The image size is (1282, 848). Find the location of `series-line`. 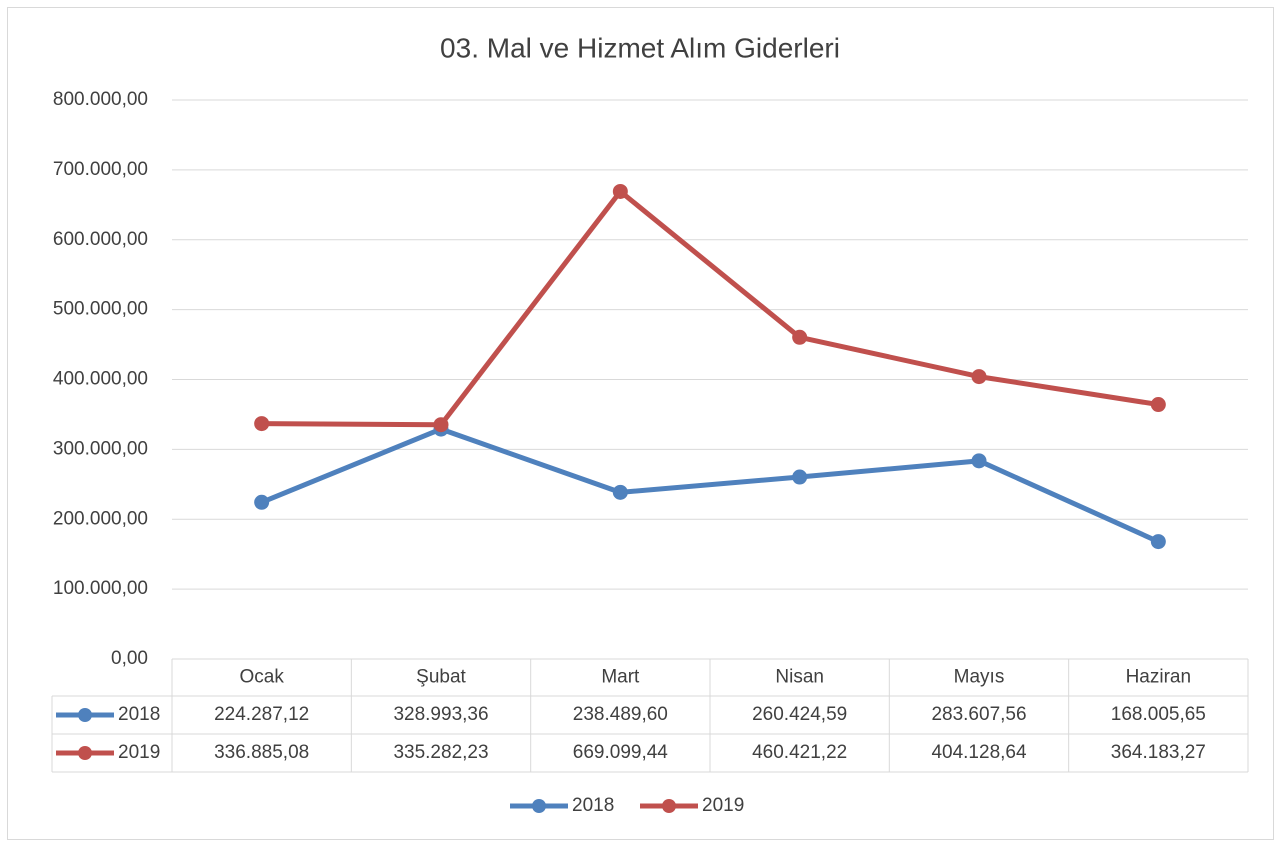

series-line is located at coordinates (710, 485).